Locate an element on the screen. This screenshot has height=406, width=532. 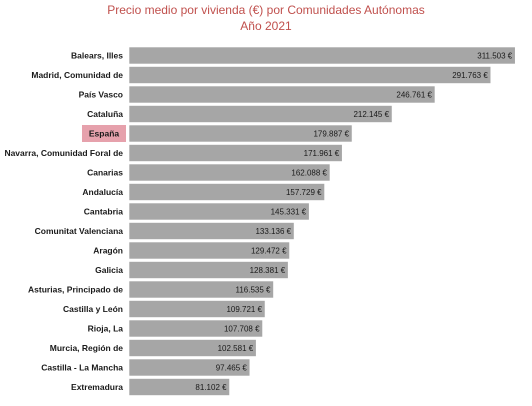
category-label: Asturias, Principado de is located at coordinates (75, 290).